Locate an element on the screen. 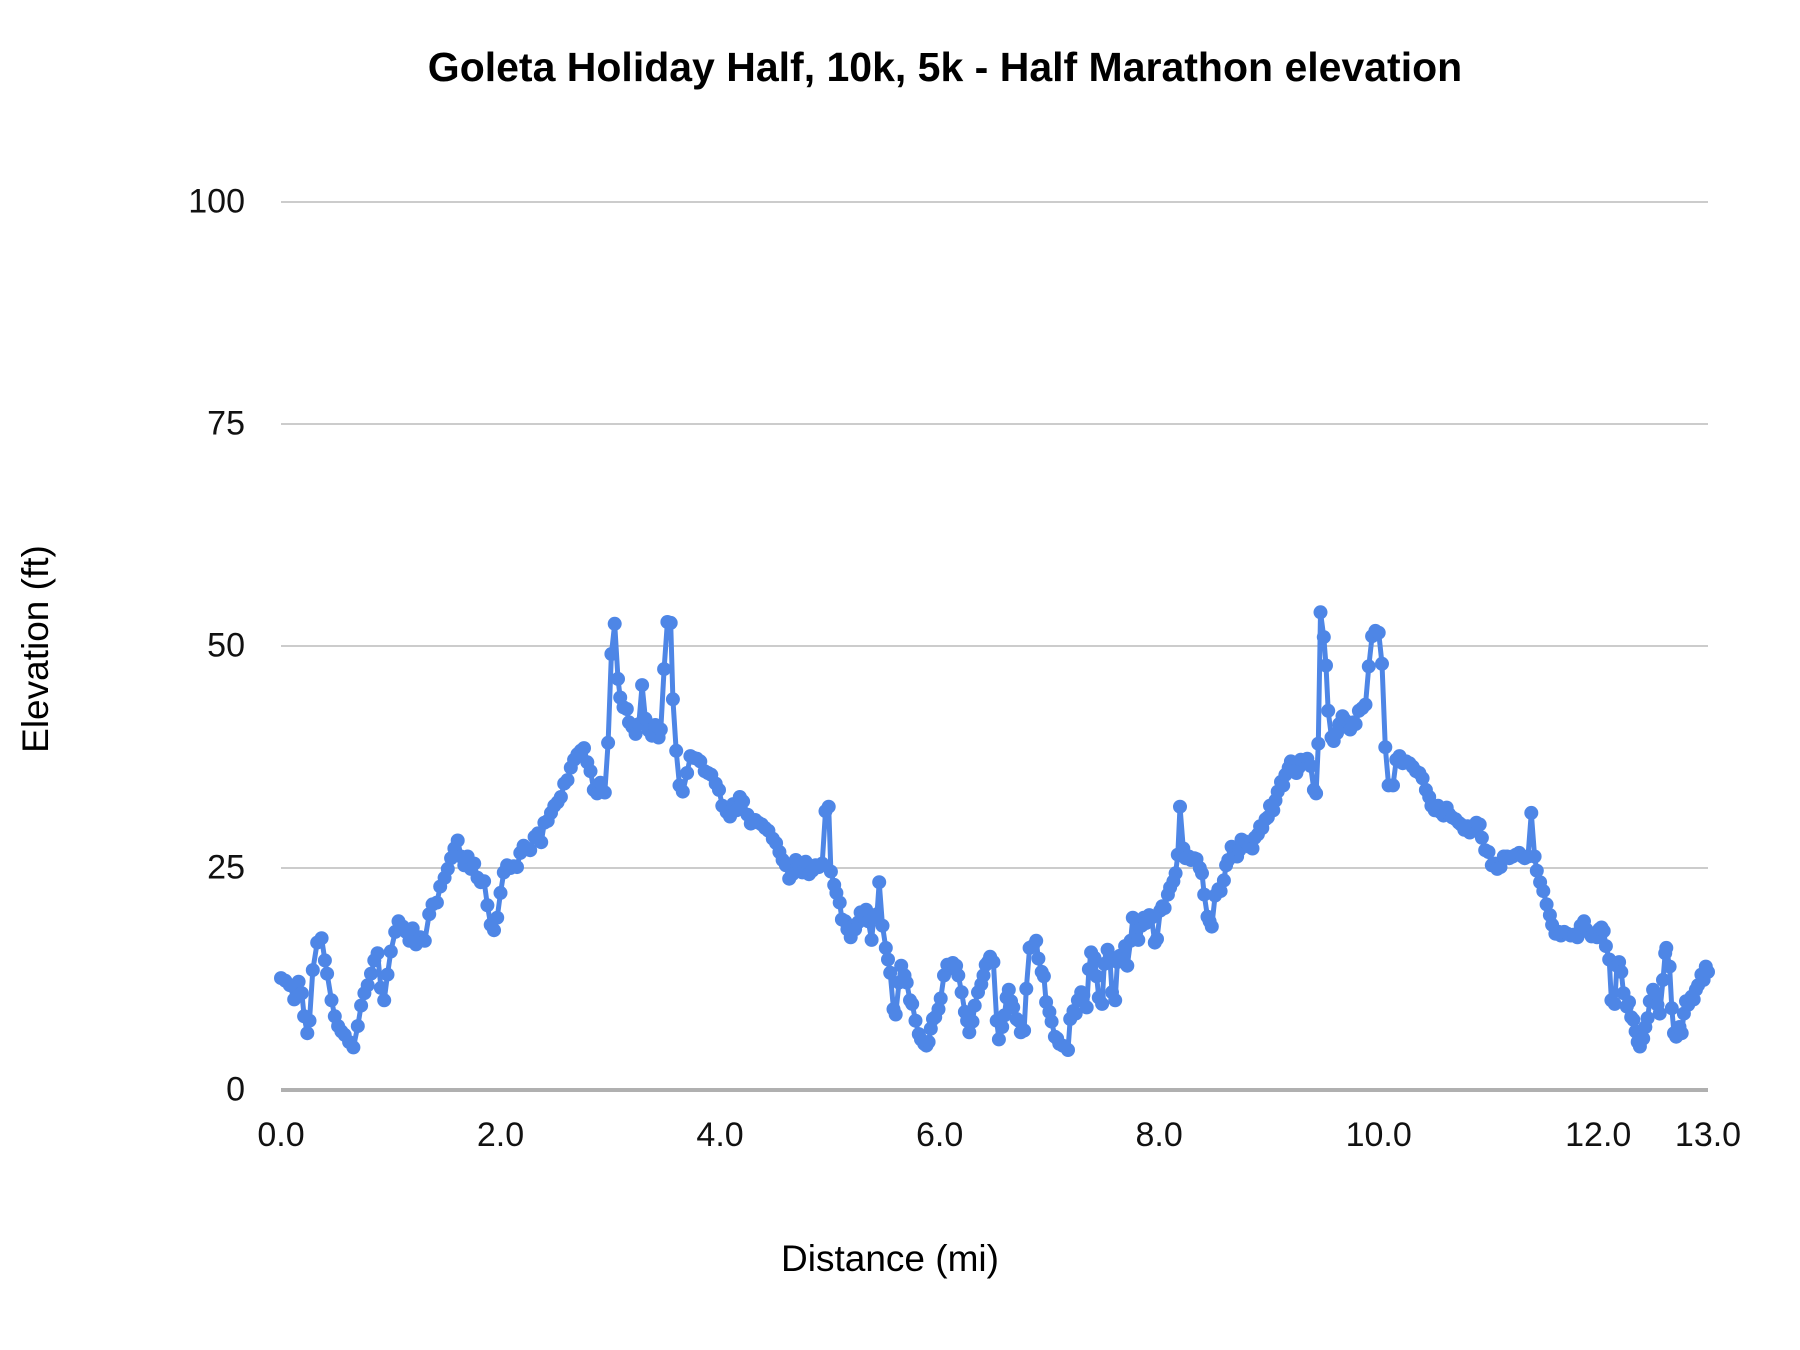 The height and width of the screenshot is (1350, 1800). y-tick-label: 25 is located at coordinates (226, 867).